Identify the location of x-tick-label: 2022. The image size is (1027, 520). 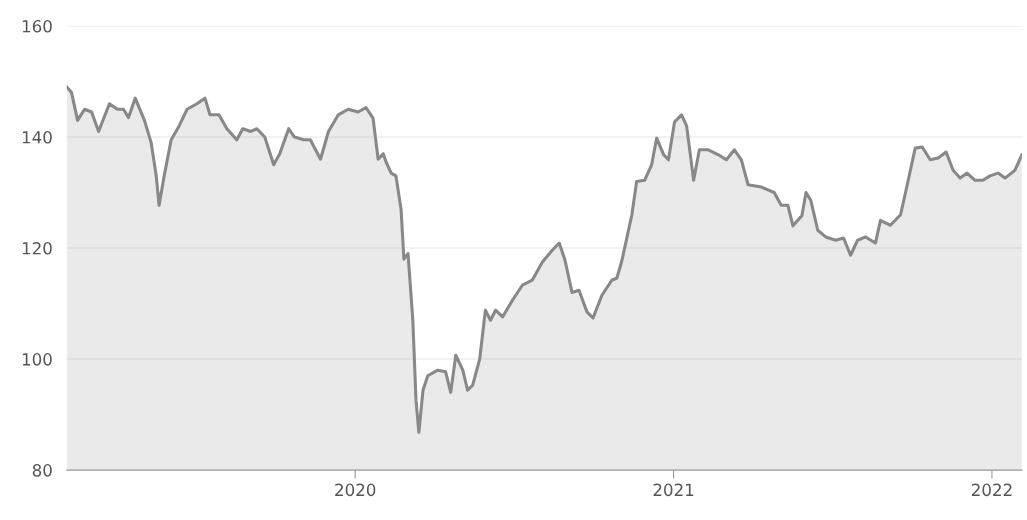
(991, 490).